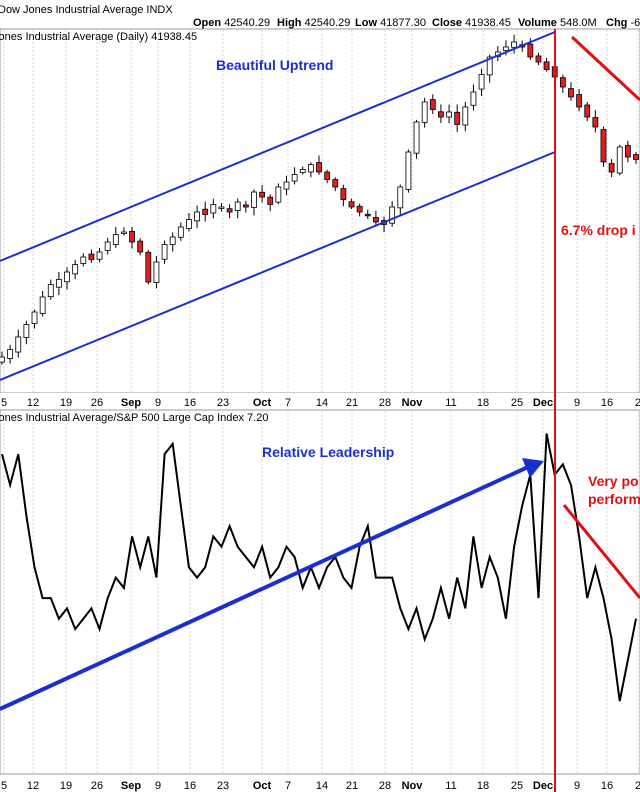 This screenshot has width=640, height=792. I want to click on ratio-x-tick-label: 5, so click(4, 786).